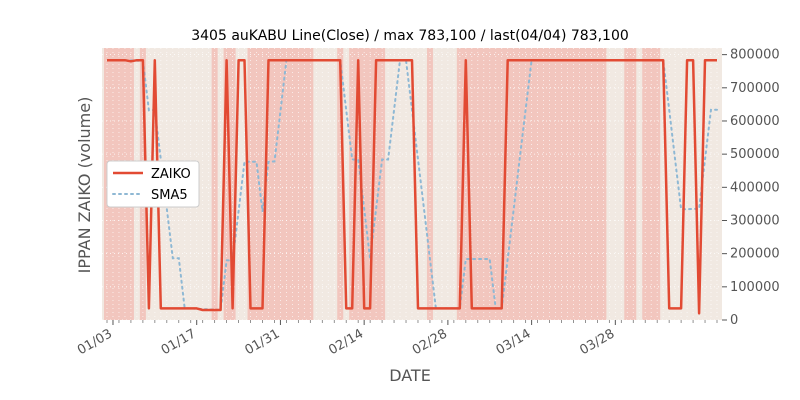  What do you see at coordinates (84, 185) in the screenshot?
I see `y-axis-label: IPPAN ZAIKO (volume)` at bounding box center [84, 185].